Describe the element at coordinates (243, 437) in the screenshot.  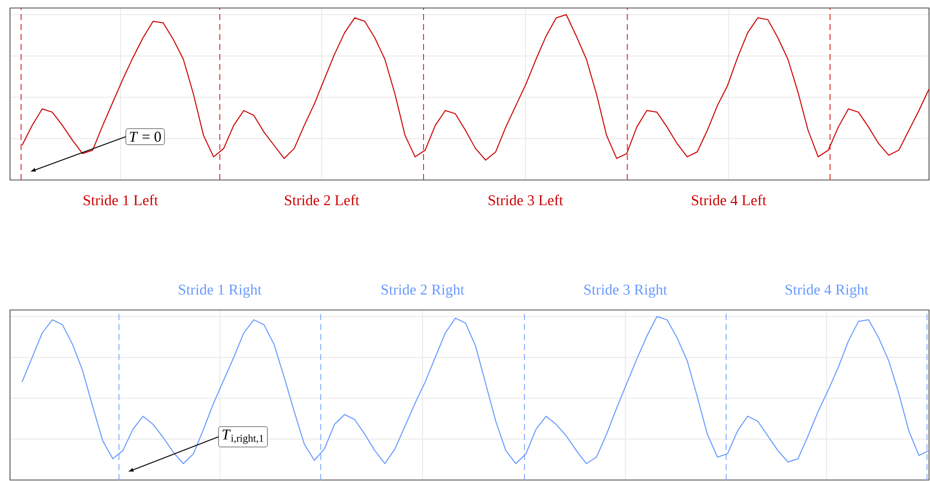
I see `annotation: T$_{i,right,1}$` at that location.